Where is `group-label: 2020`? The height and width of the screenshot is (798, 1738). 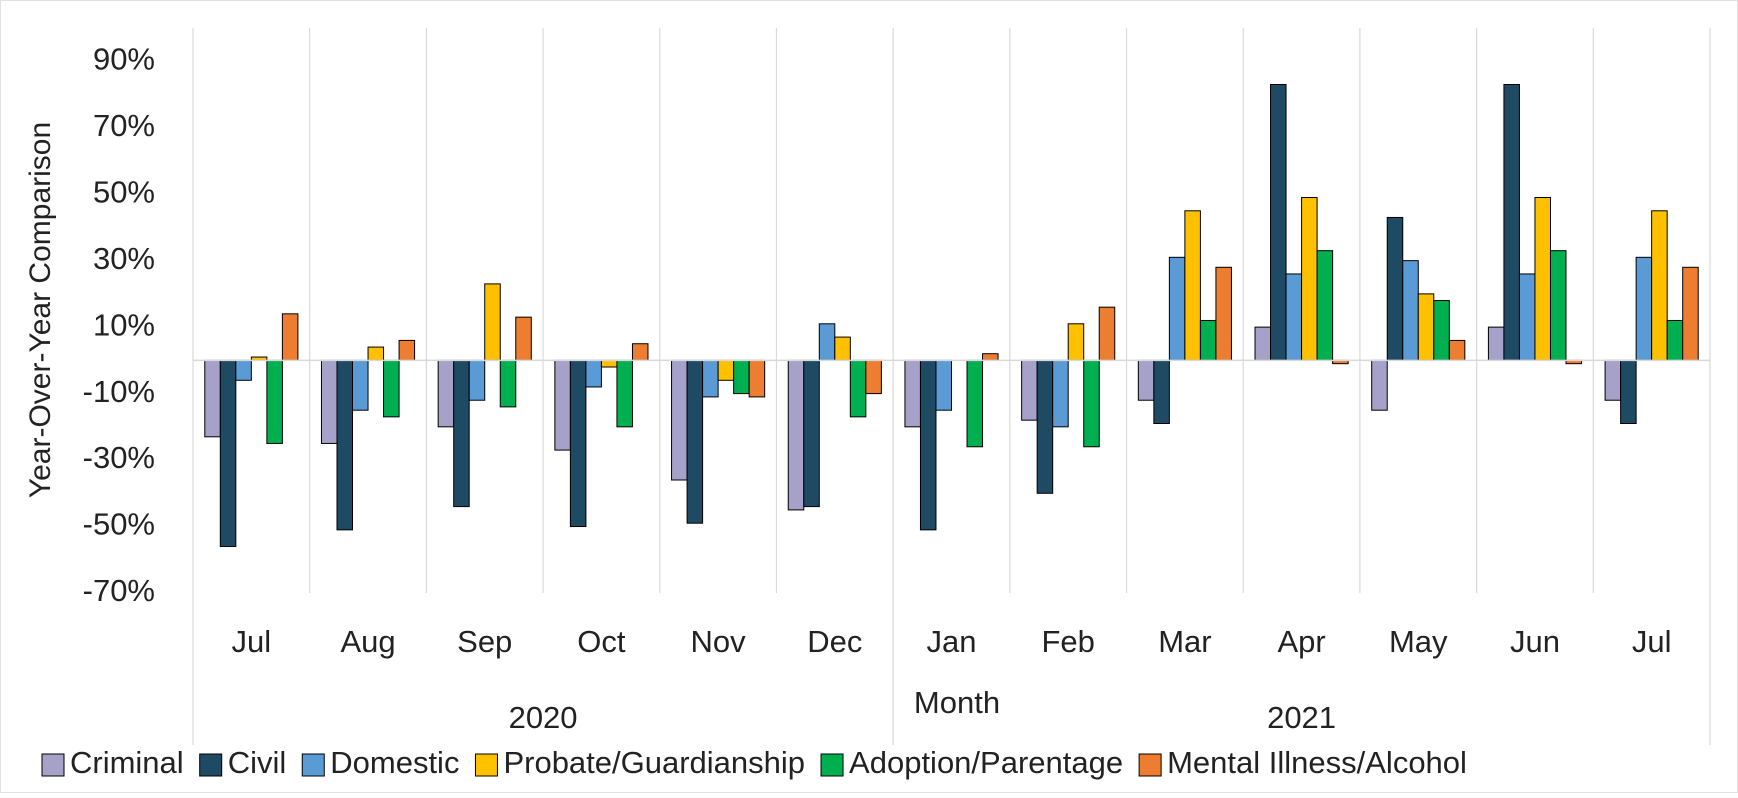 group-label: 2020 is located at coordinates (543, 717).